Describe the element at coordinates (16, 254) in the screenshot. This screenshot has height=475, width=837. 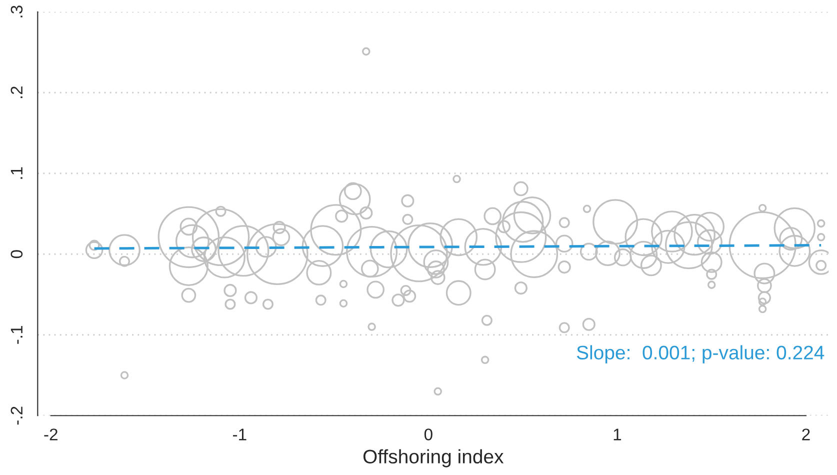
I see `y-tick-label: 0` at that location.